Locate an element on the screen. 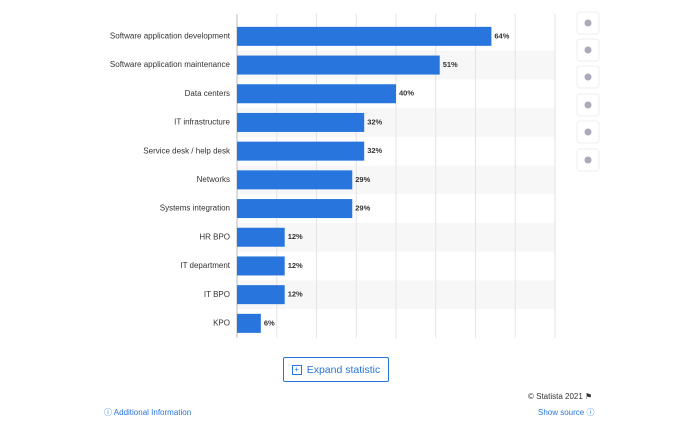 The image size is (700, 426). category-label: Systems integration is located at coordinates (195, 208).